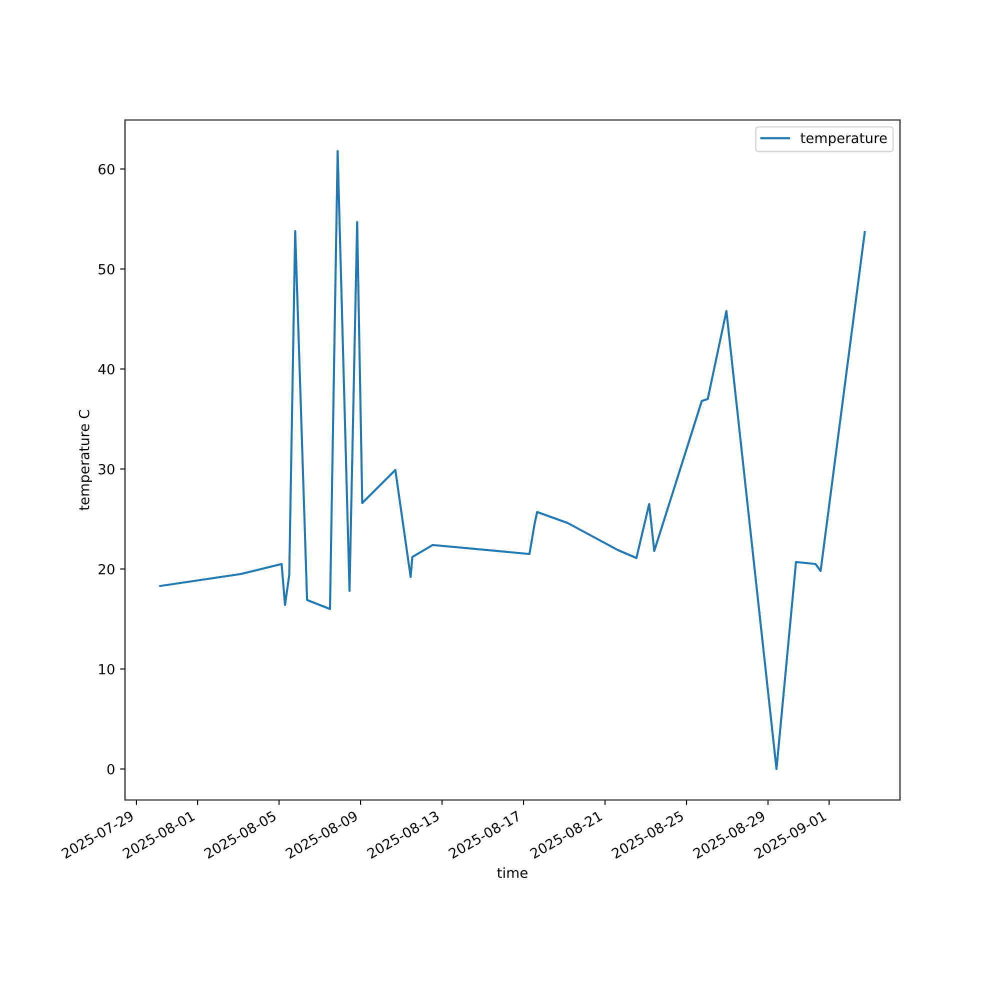  What do you see at coordinates (85, 460) in the screenshot?
I see `y-axis-title: temperature C` at bounding box center [85, 460].